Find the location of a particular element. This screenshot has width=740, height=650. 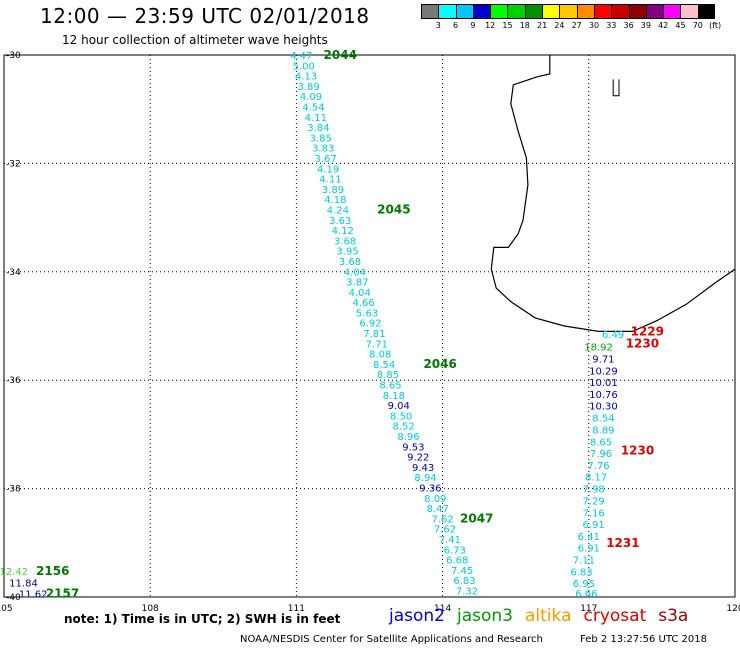

legend-swatches is located at coordinates (568, 11).